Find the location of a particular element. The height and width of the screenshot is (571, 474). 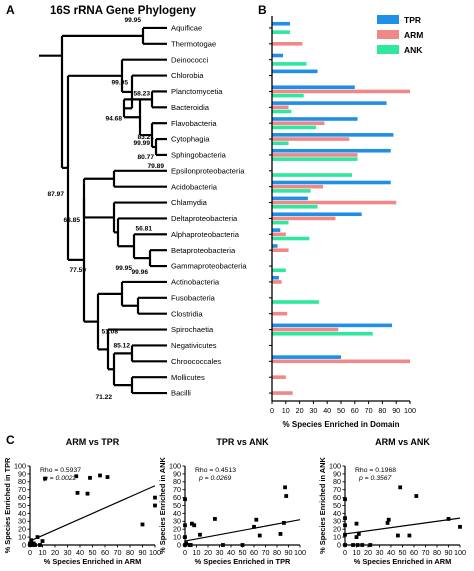

scatter-x-tick-label: 70 is located at coordinates (266, 552).